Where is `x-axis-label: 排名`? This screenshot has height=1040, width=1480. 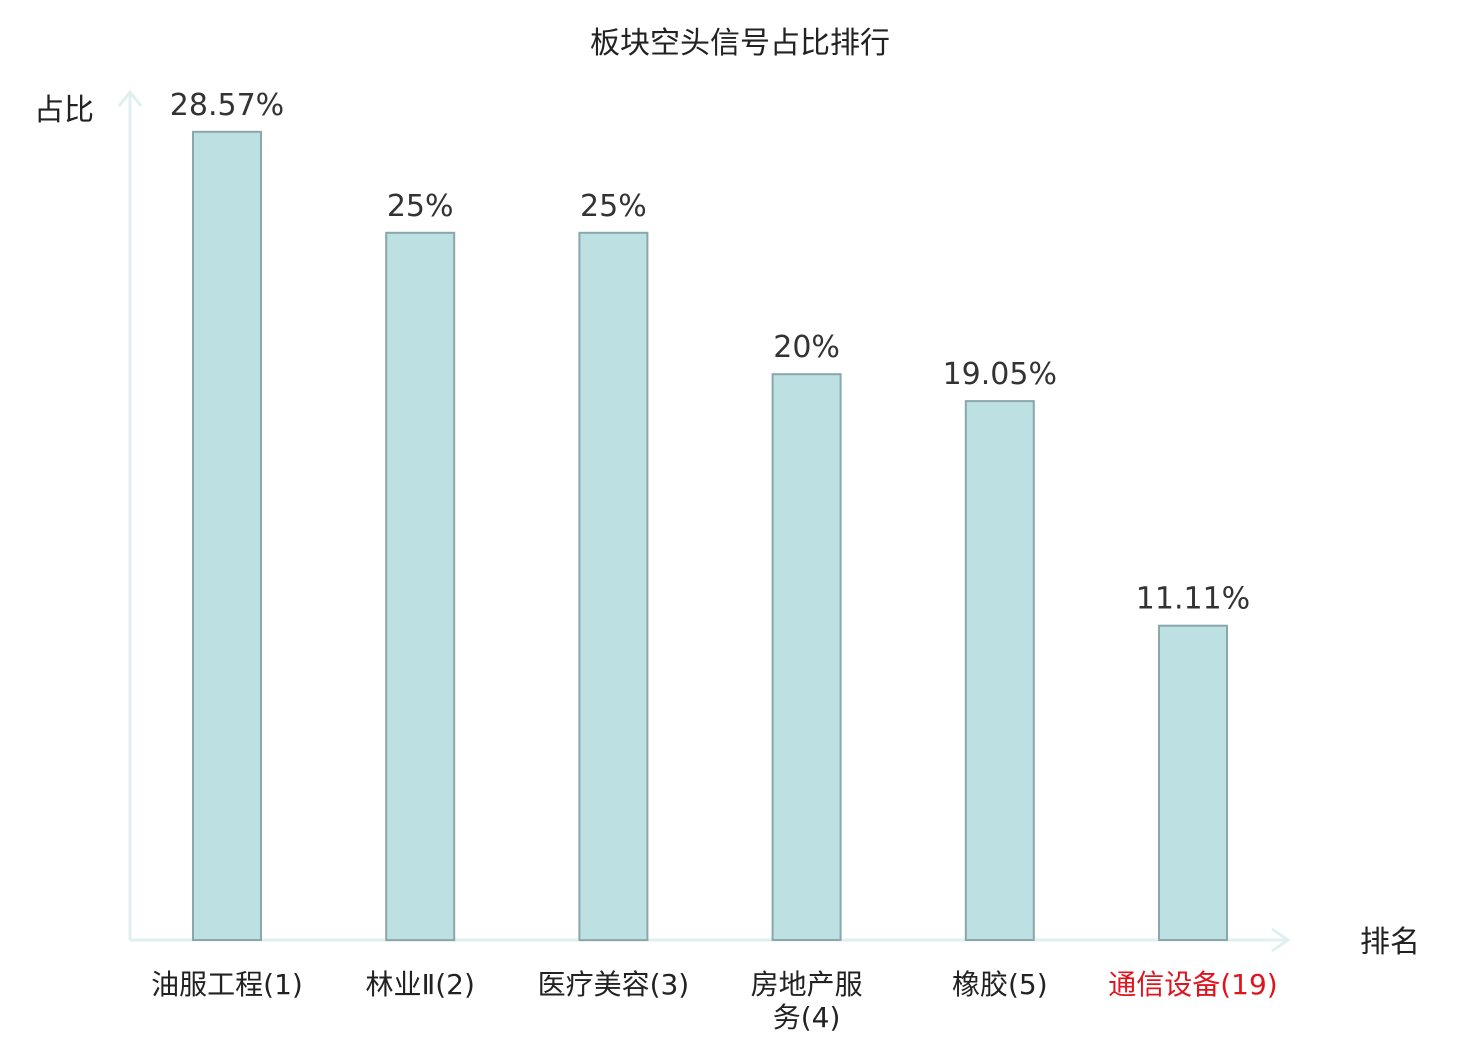
x-axis-label: 排名 is located at coordinates (1390, 942).